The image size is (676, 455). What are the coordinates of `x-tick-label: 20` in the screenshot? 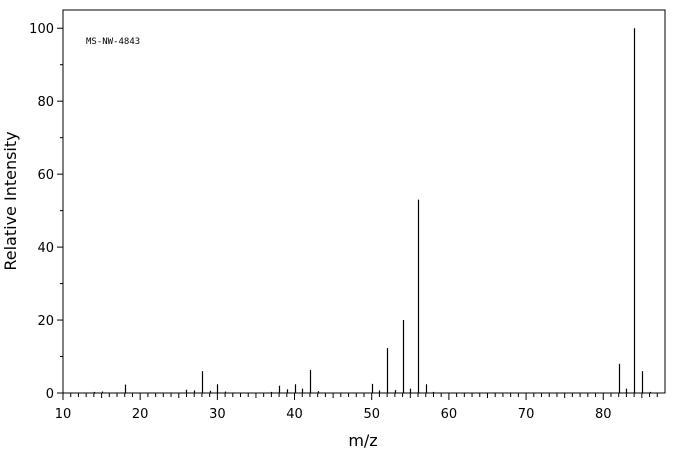 It's located at (140, 414).